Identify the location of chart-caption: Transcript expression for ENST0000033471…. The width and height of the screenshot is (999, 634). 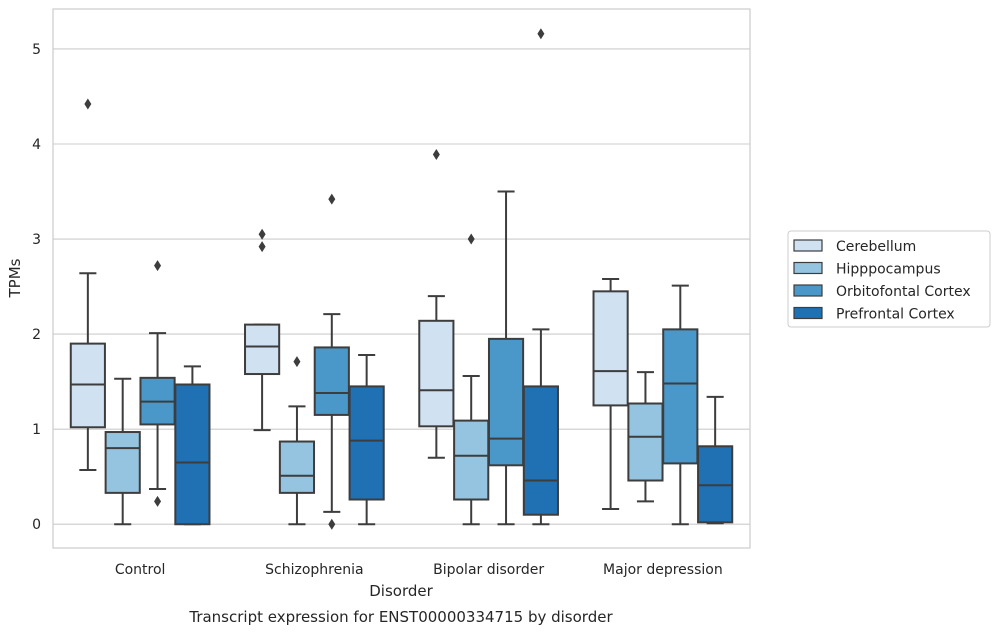
(400, 617).